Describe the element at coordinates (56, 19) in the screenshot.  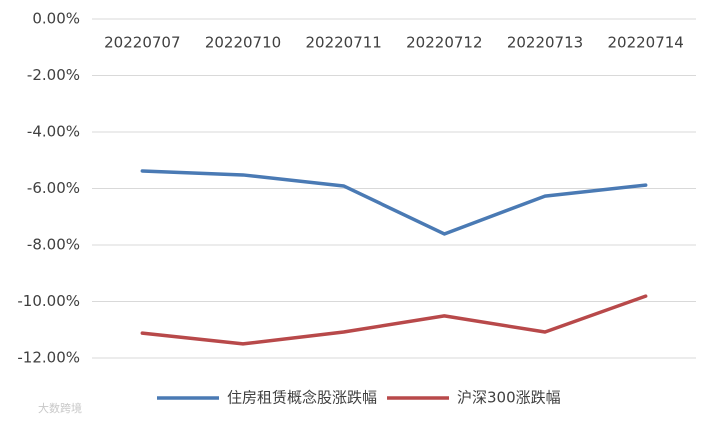
I see `y-tick-label: 0.00%` at that location.